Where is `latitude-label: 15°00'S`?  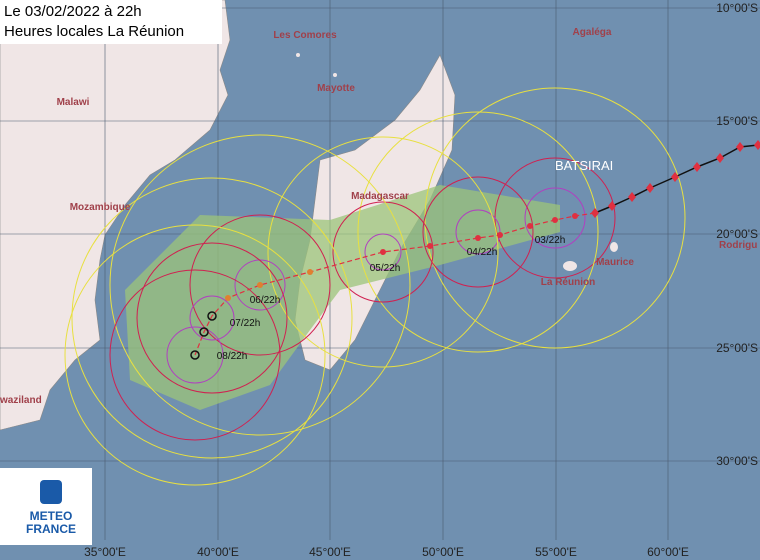
latitude-label: 15°00'S is located at coordinates (737, 121).